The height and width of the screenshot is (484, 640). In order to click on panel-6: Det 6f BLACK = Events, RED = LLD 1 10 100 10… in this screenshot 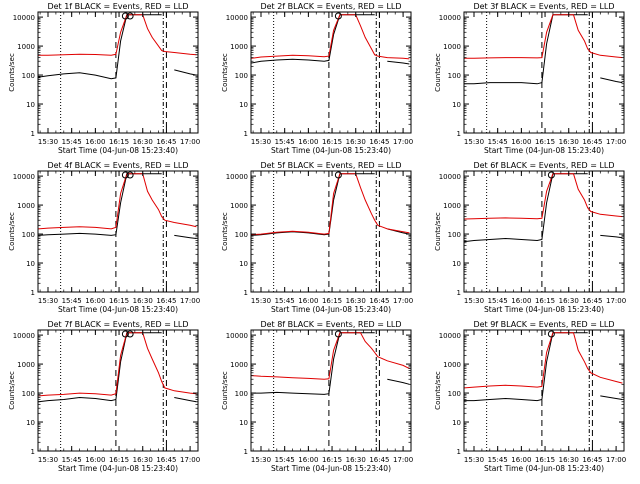, I will do `click(530, 237)`.